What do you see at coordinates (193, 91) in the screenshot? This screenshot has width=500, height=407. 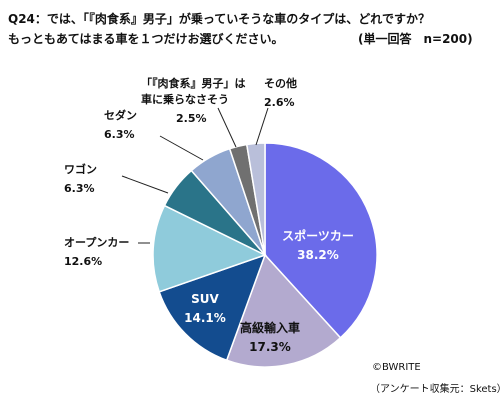 I see `slice-label: 「『肉食系』男子」は車に乗らなさそう` at bounding box center [193, 91].